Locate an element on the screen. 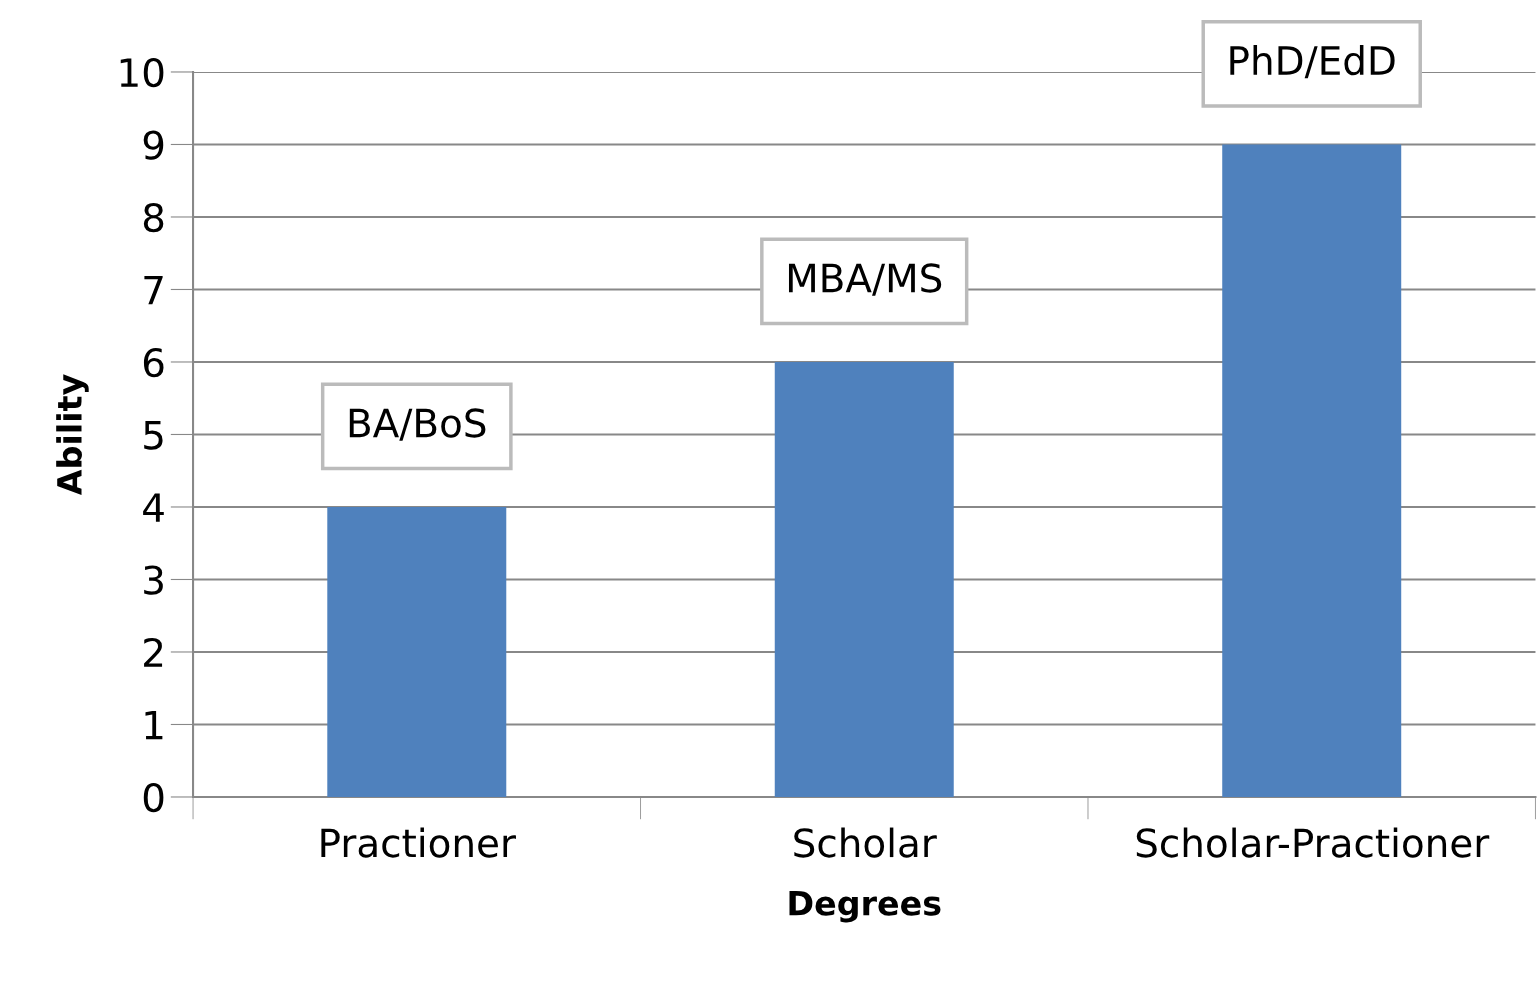  y-axis-title: Ability is located at coordinates (72, 435).